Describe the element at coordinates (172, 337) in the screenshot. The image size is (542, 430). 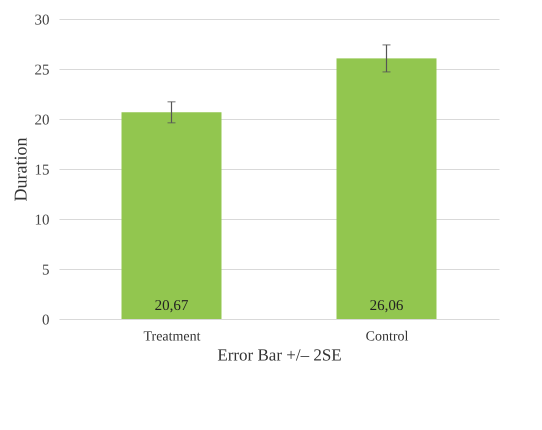
I see `x-tick-label: Treatment` at that location.